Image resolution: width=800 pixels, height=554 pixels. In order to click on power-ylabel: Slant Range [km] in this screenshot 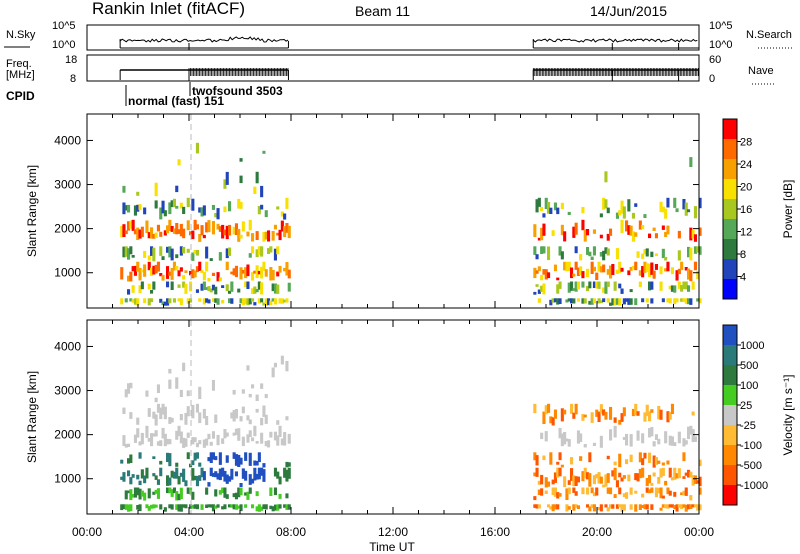, I will do `click(32, 211)`.